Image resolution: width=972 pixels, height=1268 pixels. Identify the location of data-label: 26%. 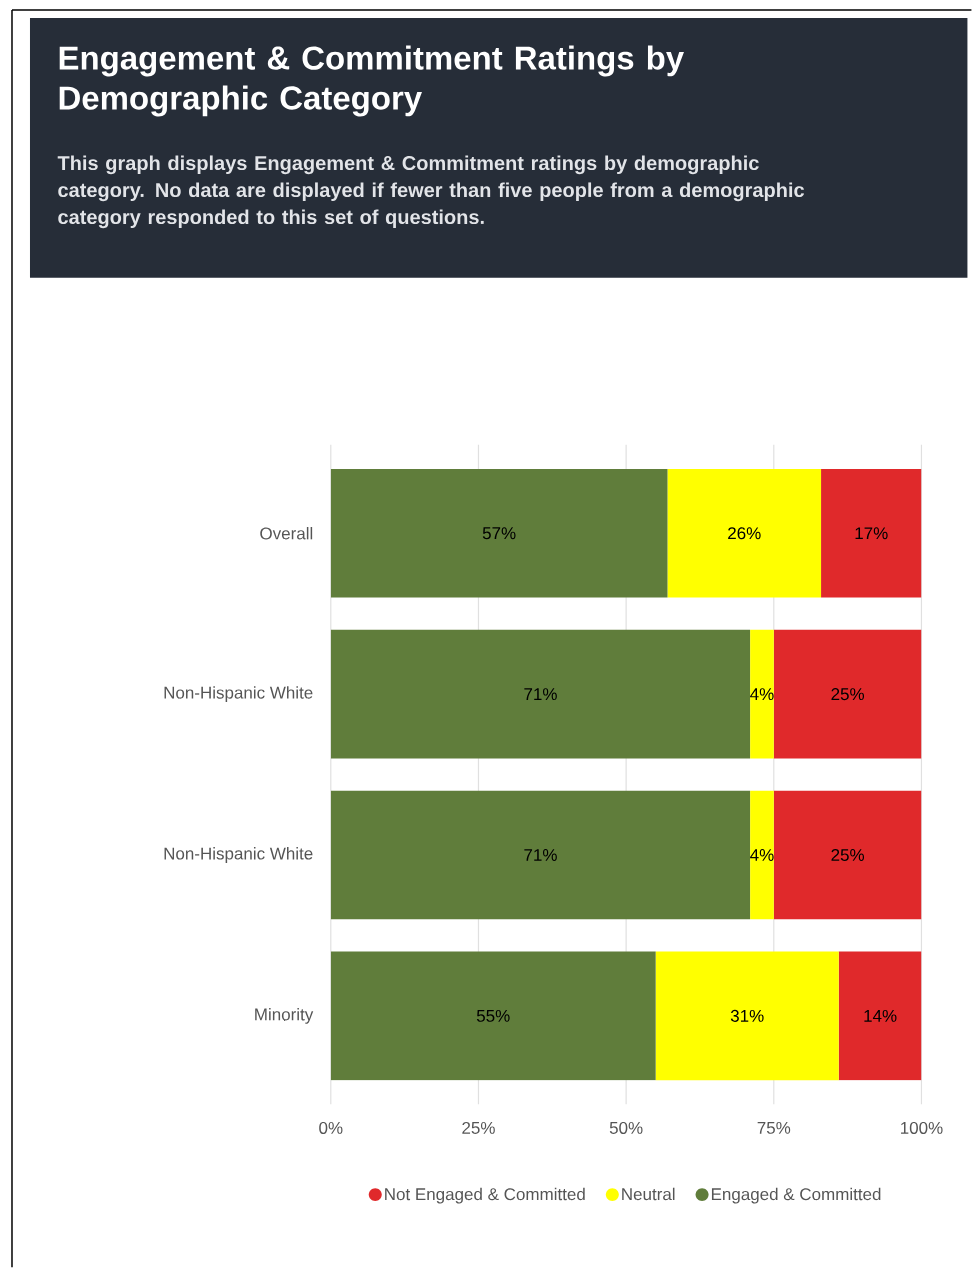
(744, 533).